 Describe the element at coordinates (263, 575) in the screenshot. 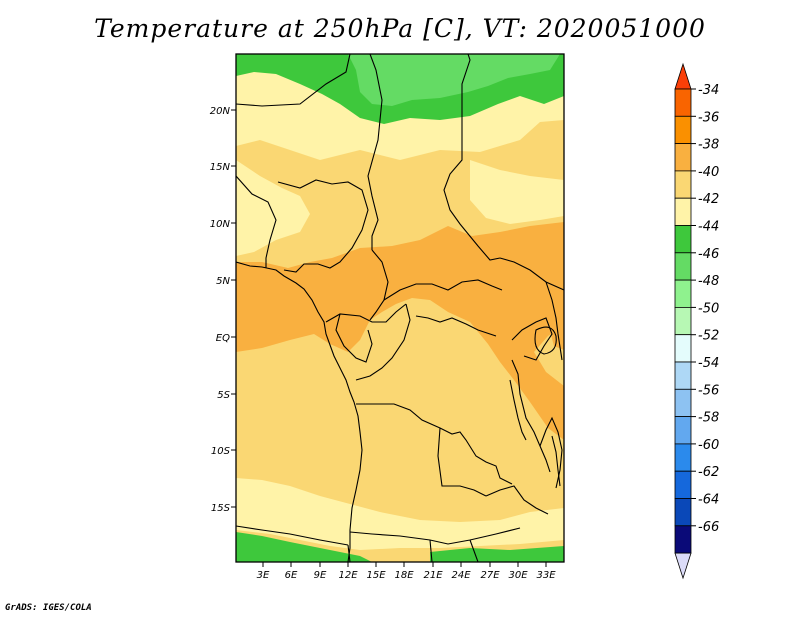

I see `lon-label: 3E` at that location.